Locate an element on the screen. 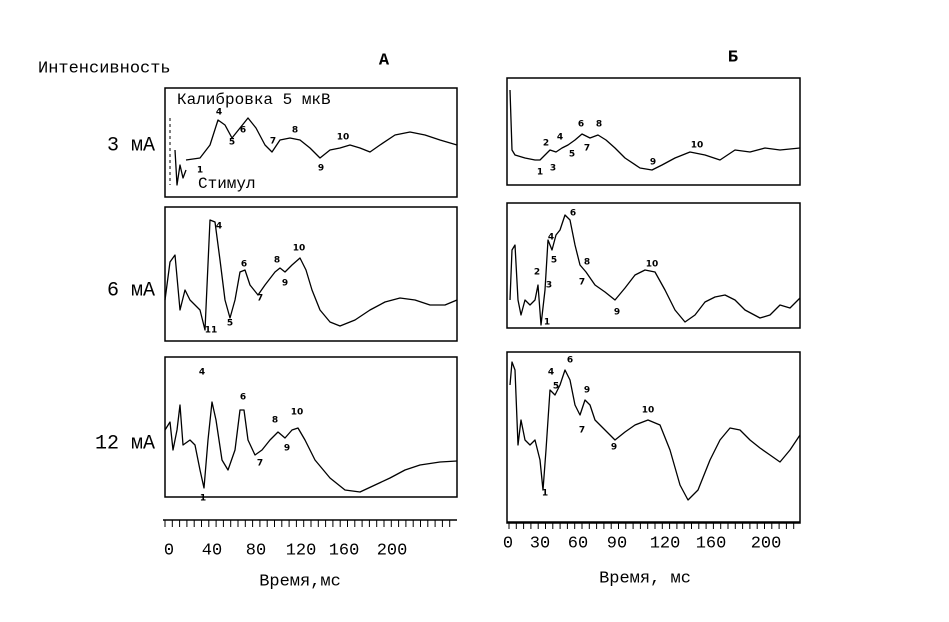  peak-label: 11 is located at coordinates (211, 331).